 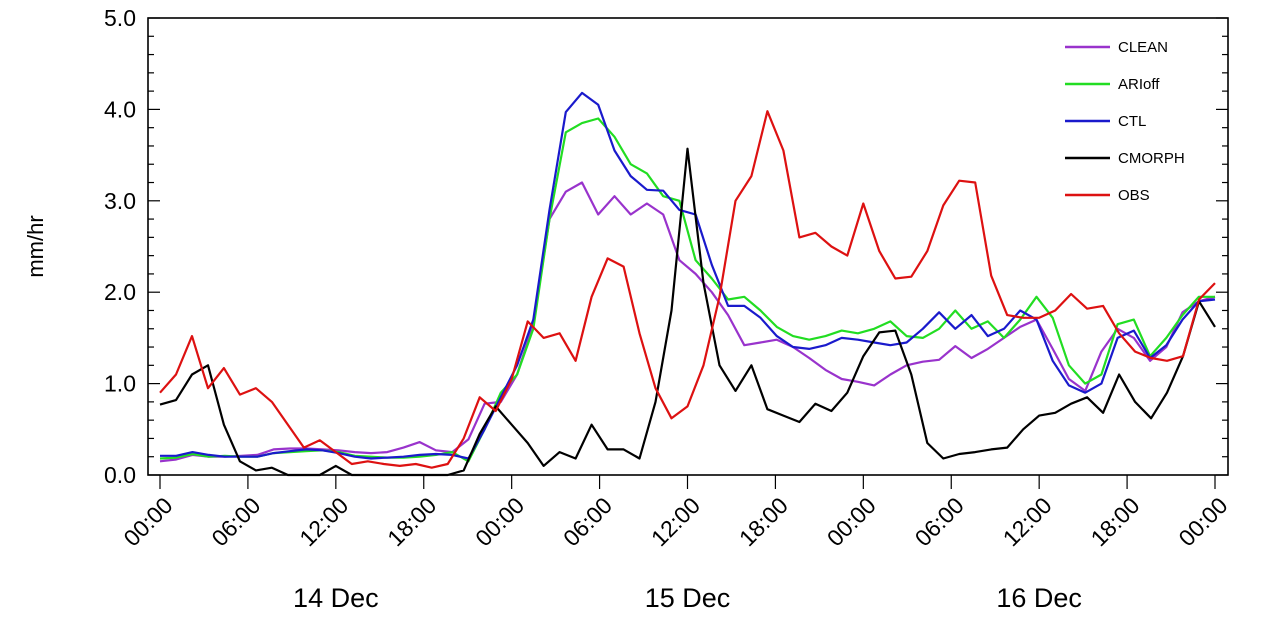 I want to click on legend-label: CTL, so click(x=1132, y=121).